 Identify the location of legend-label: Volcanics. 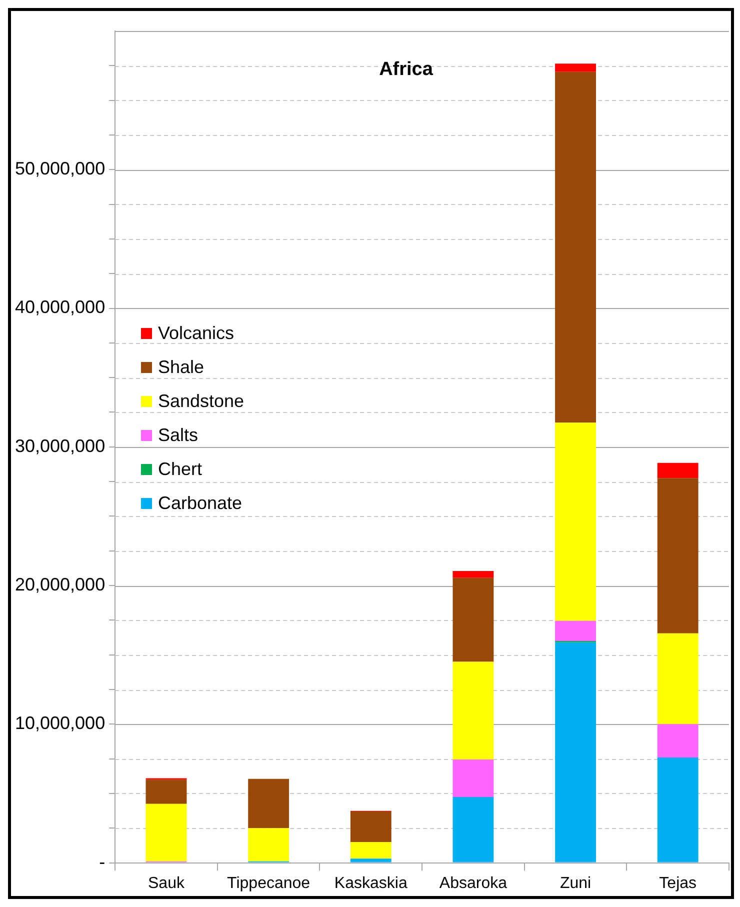
(196, 333).